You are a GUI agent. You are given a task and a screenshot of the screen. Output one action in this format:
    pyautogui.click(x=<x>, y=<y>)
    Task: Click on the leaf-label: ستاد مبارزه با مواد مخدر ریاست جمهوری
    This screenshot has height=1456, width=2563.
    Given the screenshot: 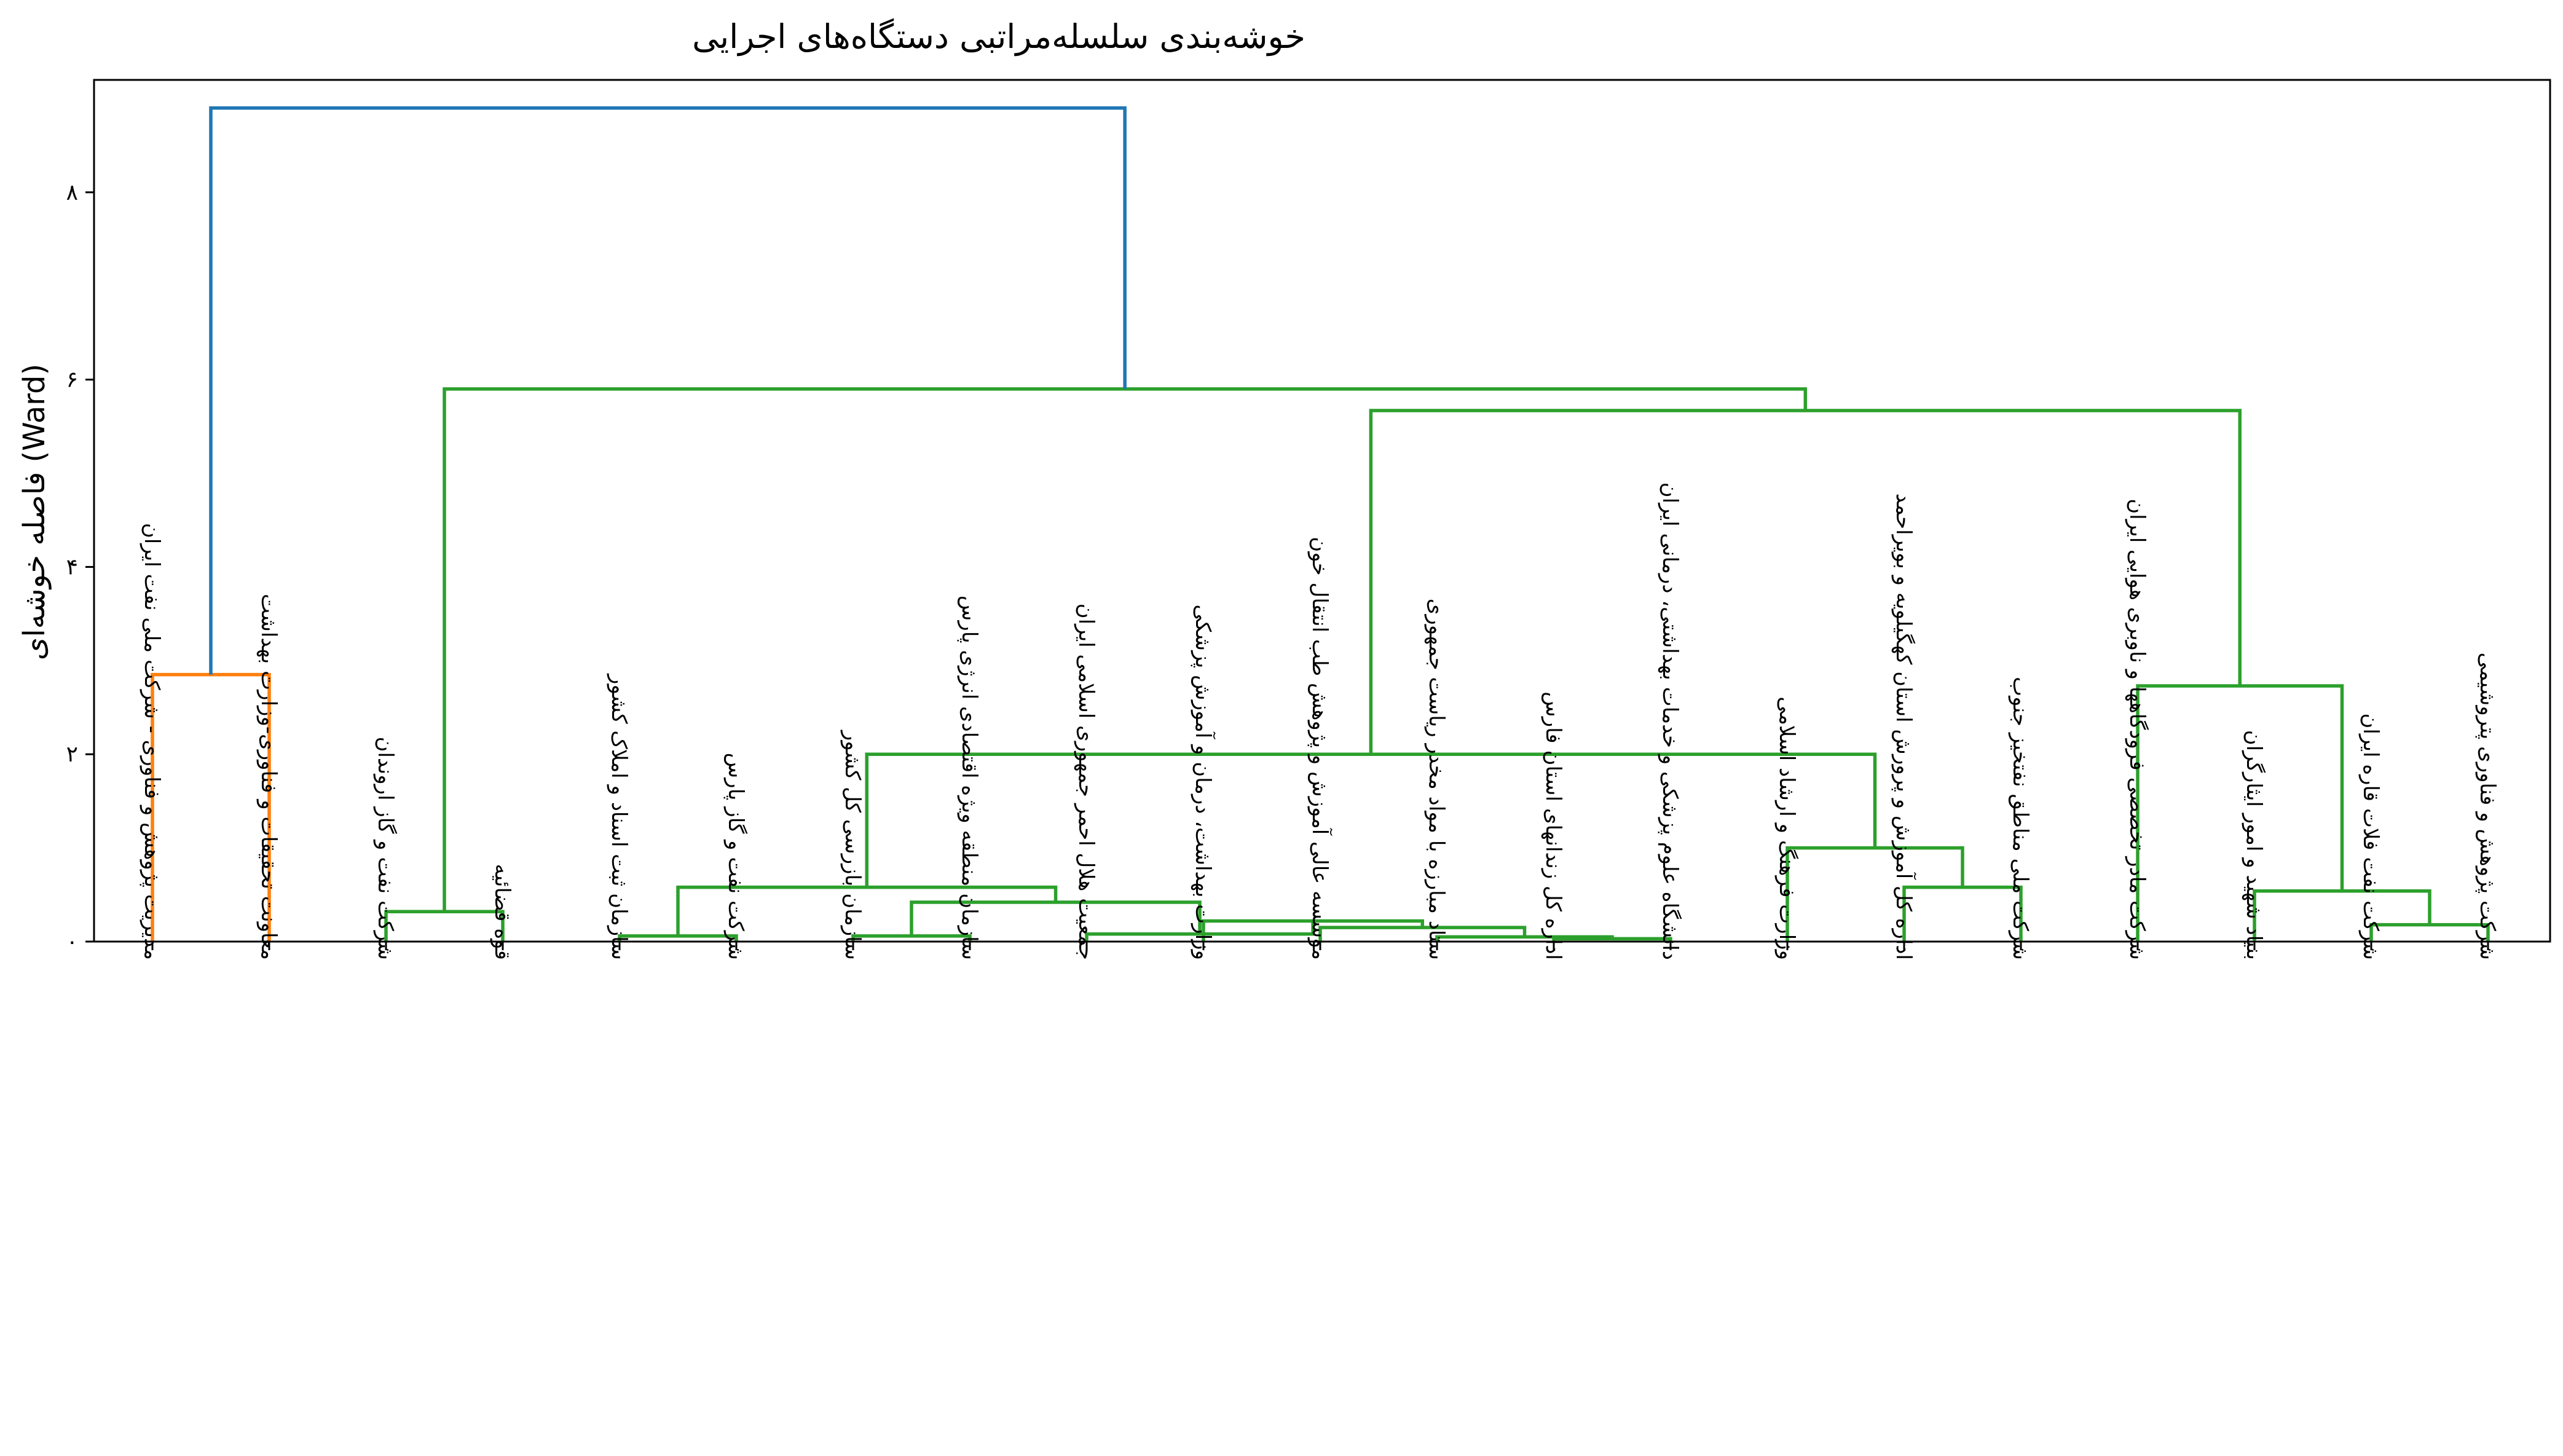 What is the action you would take?
    pyautogui.click(x=1437, y=779)
    